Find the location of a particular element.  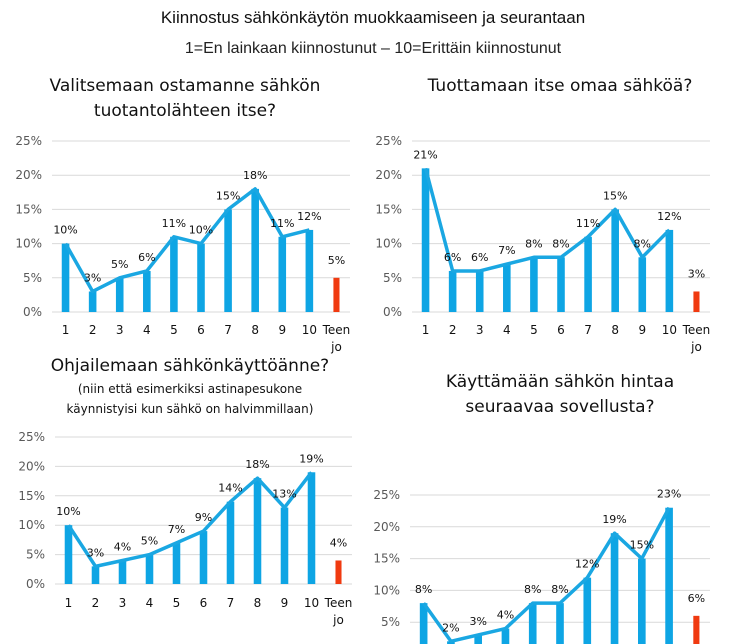

chart-1-title-line: tuotantolähteen itse? is located at coordinates (185, 111).